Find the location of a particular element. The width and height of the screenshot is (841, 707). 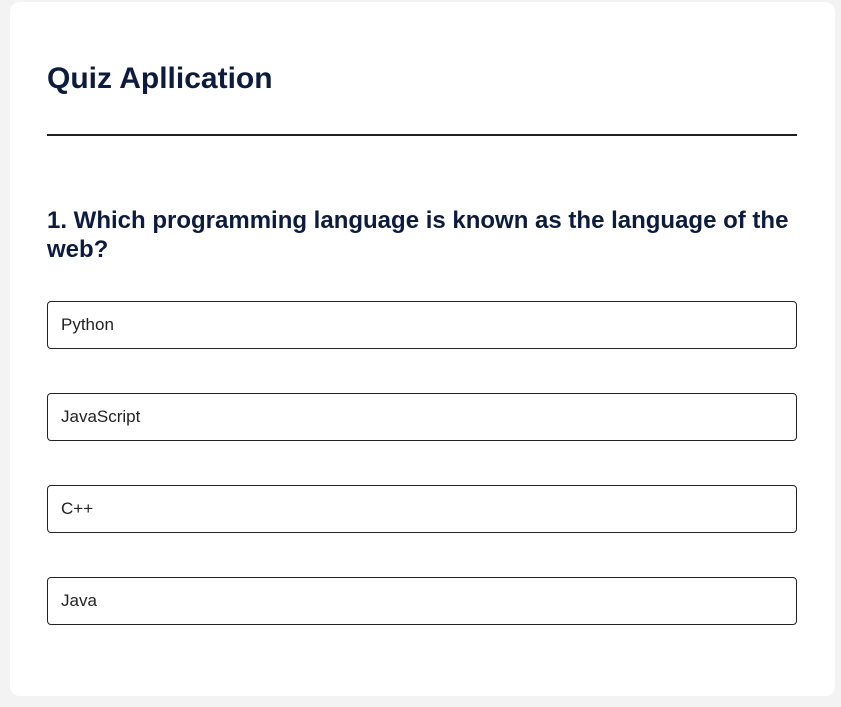

answer-option-java: Java is located at coordinates (422, 601).